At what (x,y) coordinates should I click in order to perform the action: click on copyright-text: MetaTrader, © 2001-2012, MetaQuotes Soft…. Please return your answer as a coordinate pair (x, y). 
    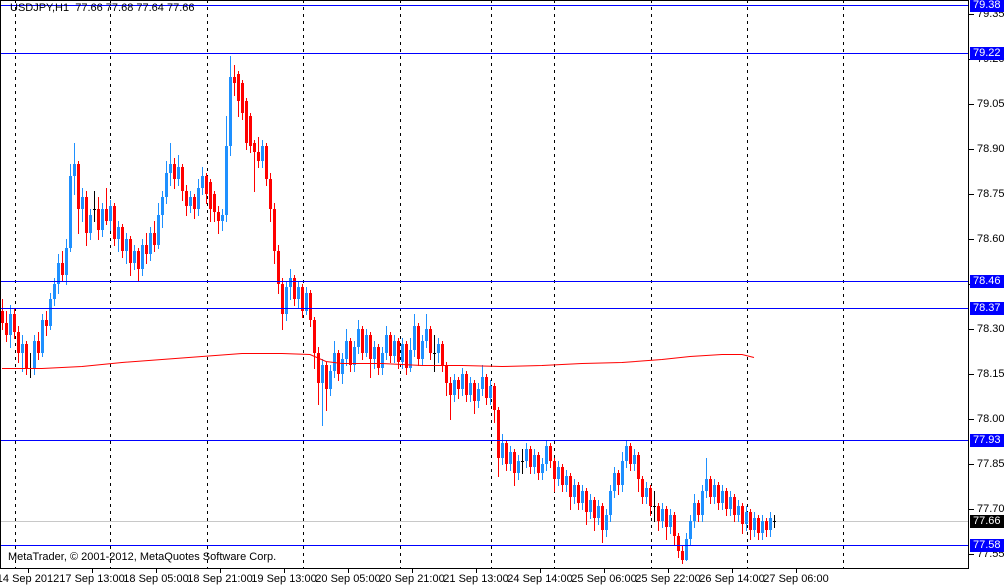
    Looking at the image, I should click on (142, 557).